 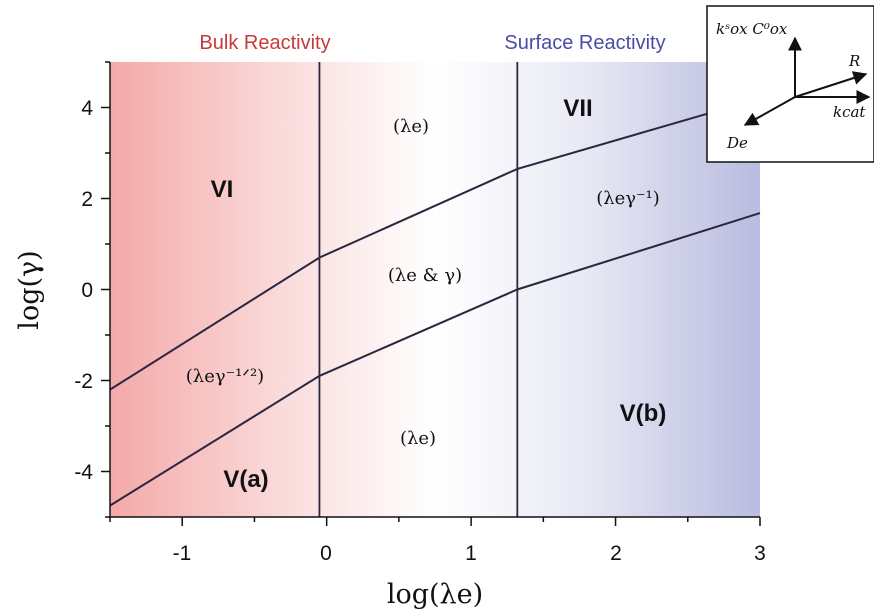 What do you see at coordinates (849, 112) in the screenshot?
I see `inset-kcat-label: kcat` at bounding box center [849, 112].